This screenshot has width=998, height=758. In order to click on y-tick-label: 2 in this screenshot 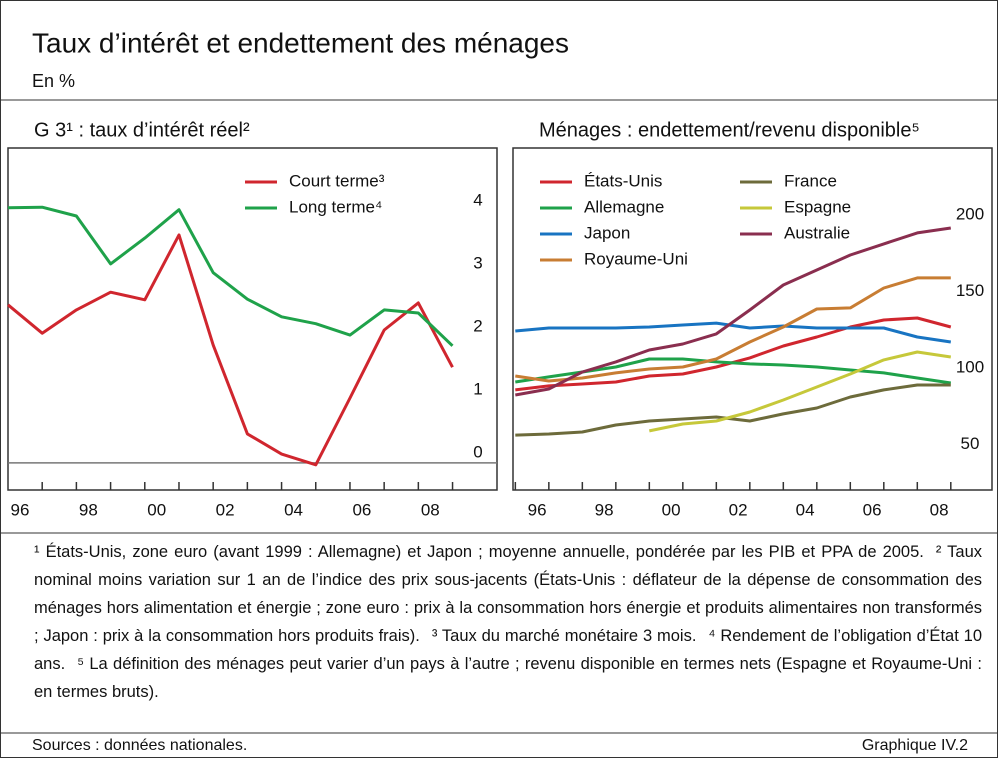, I will do `click(477, 325)`.